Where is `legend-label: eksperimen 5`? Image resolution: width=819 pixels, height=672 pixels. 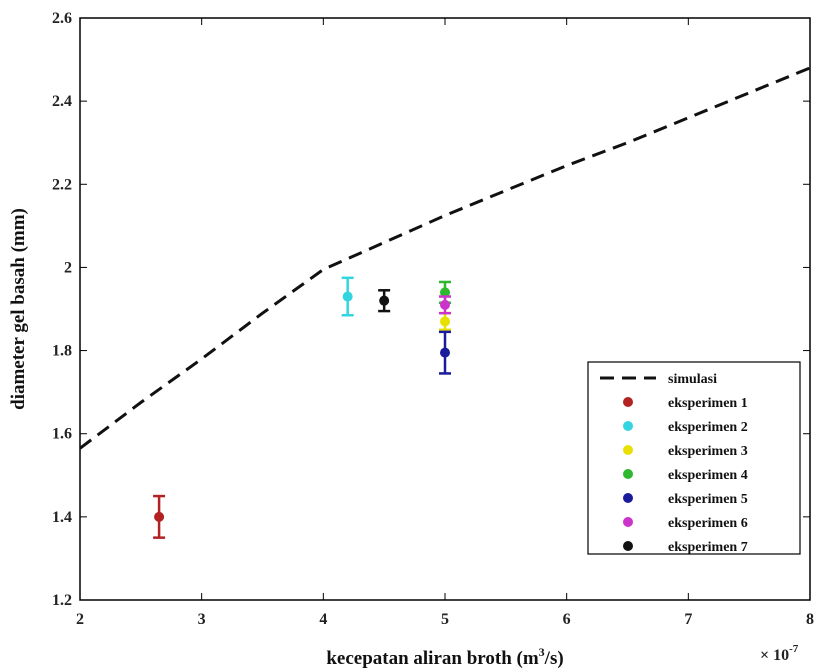
legend-label: eksperimen 5 is located at coordinates (708, 499).